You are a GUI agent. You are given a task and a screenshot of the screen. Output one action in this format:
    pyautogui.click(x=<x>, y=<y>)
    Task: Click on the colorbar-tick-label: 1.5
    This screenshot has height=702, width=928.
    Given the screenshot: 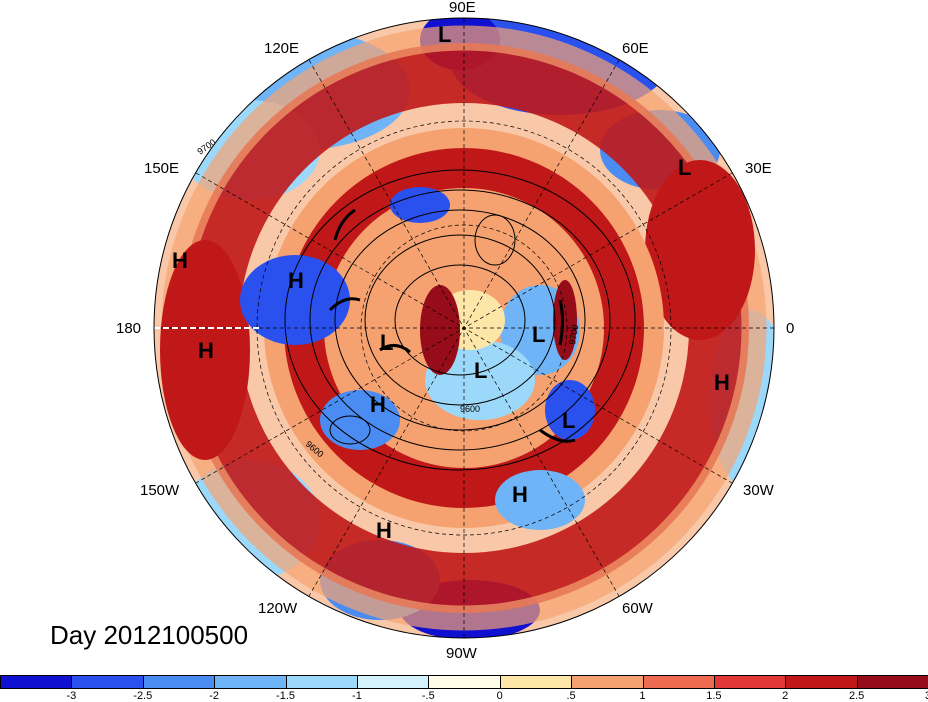 What is the action you would take?
    pyautogui.click(x=714, y=696)
    